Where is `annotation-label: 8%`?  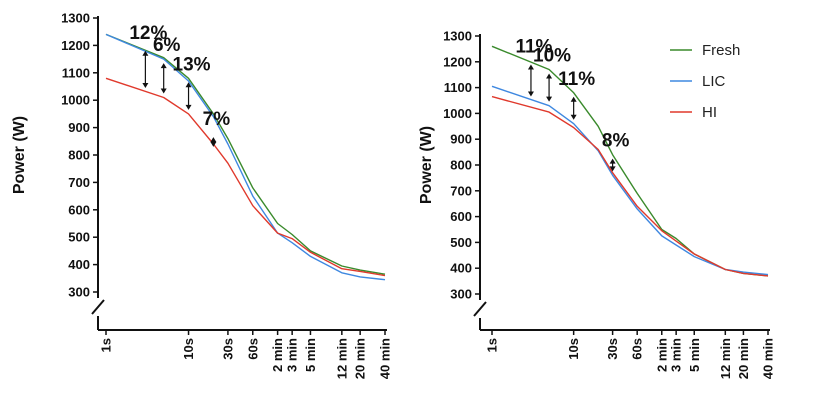 annotation-label: 8% is located at coordinates (616, 141).